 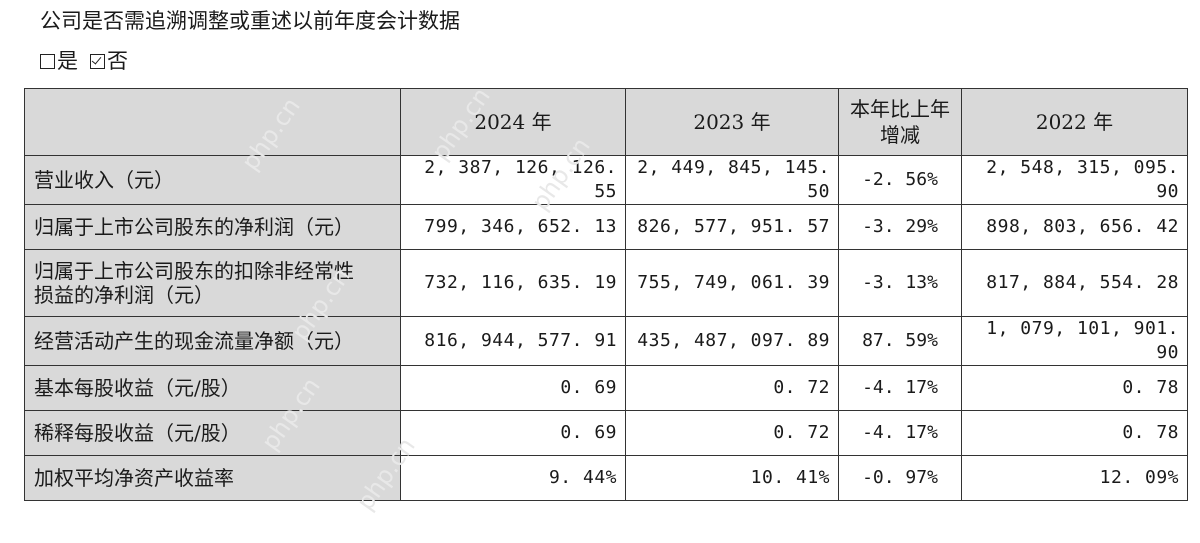 I want to click on disclosure-question: 公司是否需追溯调整或重述以前年度会计数据, so click(x=250, y=21).